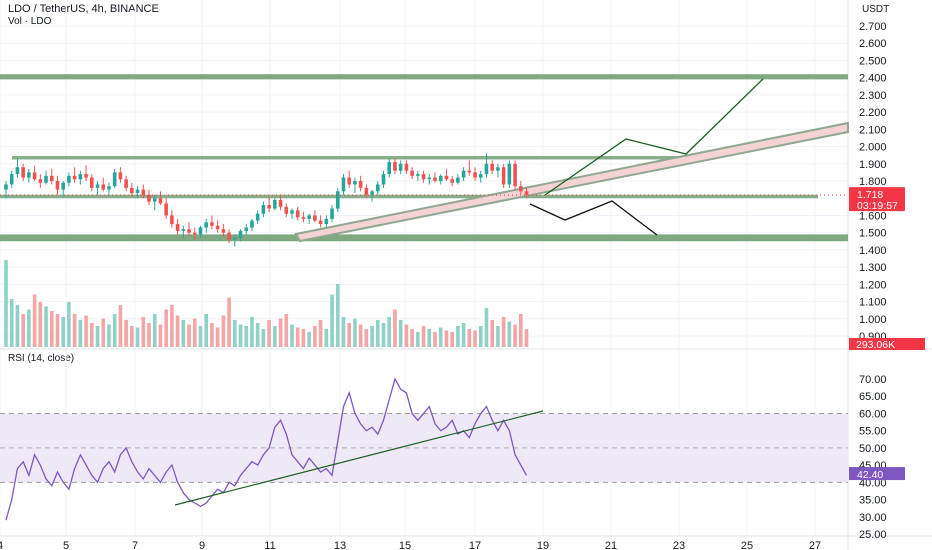 This screenshot has width=932, height=550. I want to click on bearish-projection-path, so click(593, 218).